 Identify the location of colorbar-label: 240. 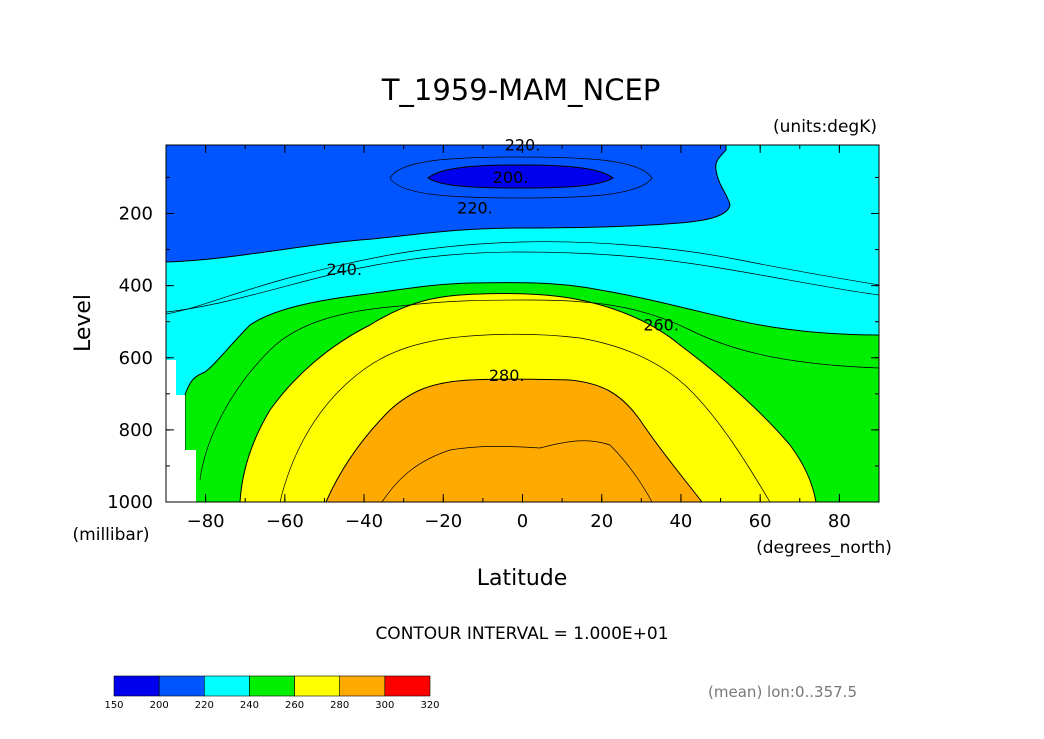
(249, 705).